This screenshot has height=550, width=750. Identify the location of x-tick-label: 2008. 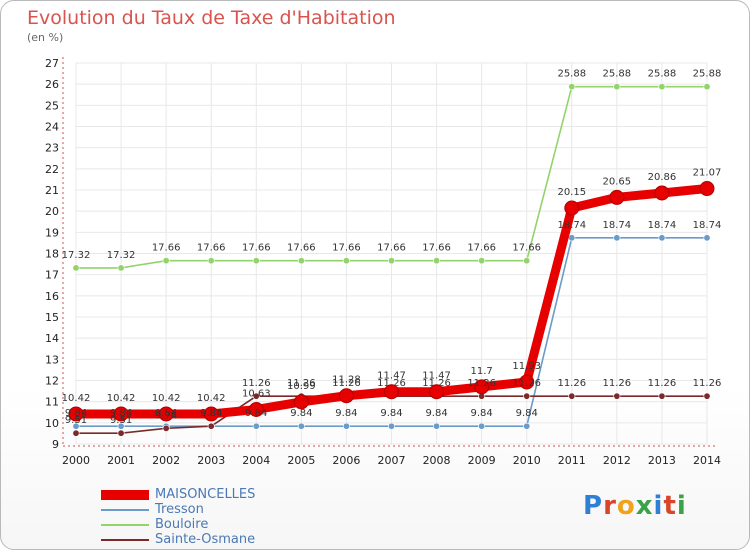
(437, 460).